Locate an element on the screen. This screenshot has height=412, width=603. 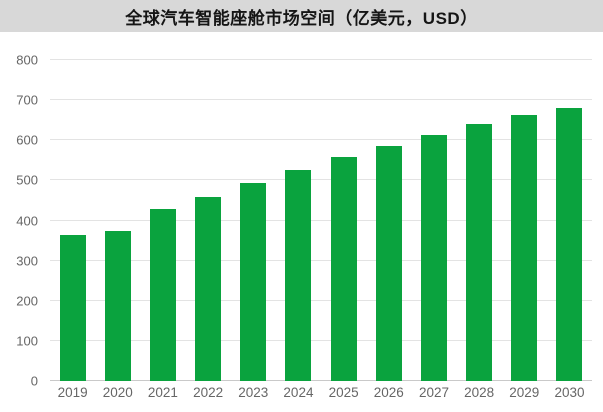
x-tick-label-2022: 2022 is located at coordinates (208, 392).